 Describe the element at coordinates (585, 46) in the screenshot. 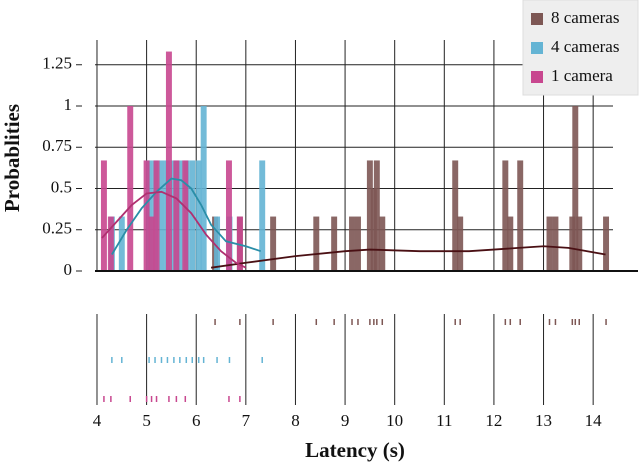

I see `legend-label: 4 cameras` at that location.